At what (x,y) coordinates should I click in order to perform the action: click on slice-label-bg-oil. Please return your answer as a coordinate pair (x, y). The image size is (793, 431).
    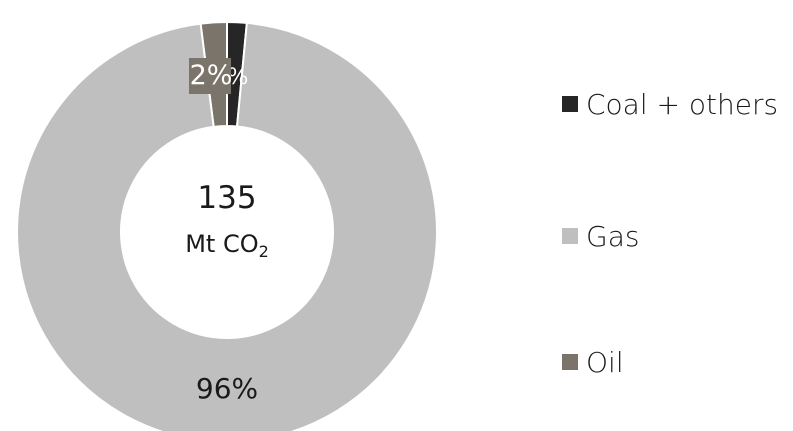
    Looking at the image, I should click on (210, 76).